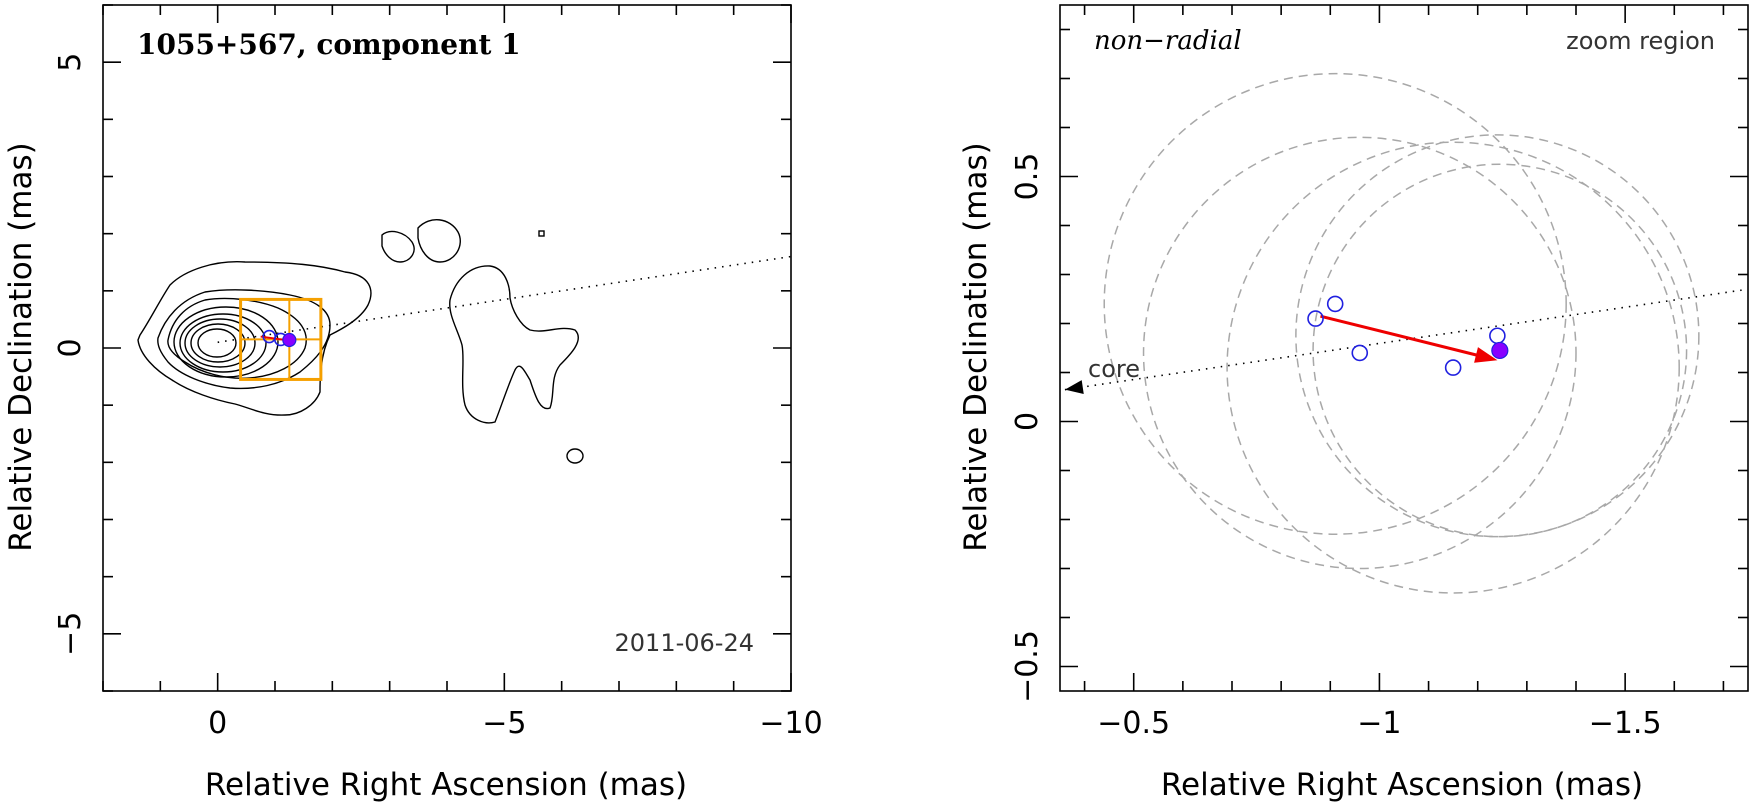  What do you see at coordinates (1379, 723) in the screenshot?
I see `x-tick-label: −1` at bounding box center [1379, 723].